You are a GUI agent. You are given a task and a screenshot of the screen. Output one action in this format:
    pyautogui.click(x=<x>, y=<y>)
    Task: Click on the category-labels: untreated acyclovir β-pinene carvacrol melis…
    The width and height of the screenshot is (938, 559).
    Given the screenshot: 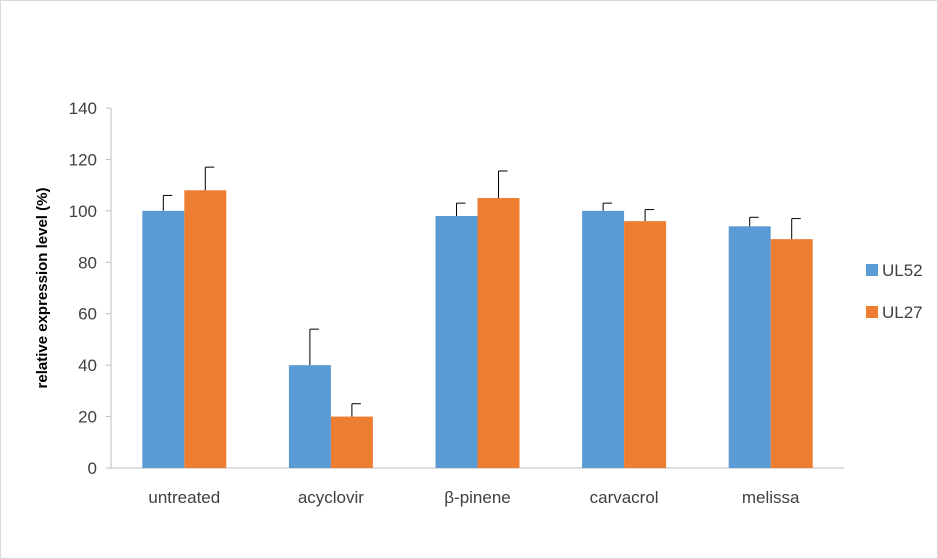 What is the action you would take?
    pyautogui.click(x=474, y=497)
    